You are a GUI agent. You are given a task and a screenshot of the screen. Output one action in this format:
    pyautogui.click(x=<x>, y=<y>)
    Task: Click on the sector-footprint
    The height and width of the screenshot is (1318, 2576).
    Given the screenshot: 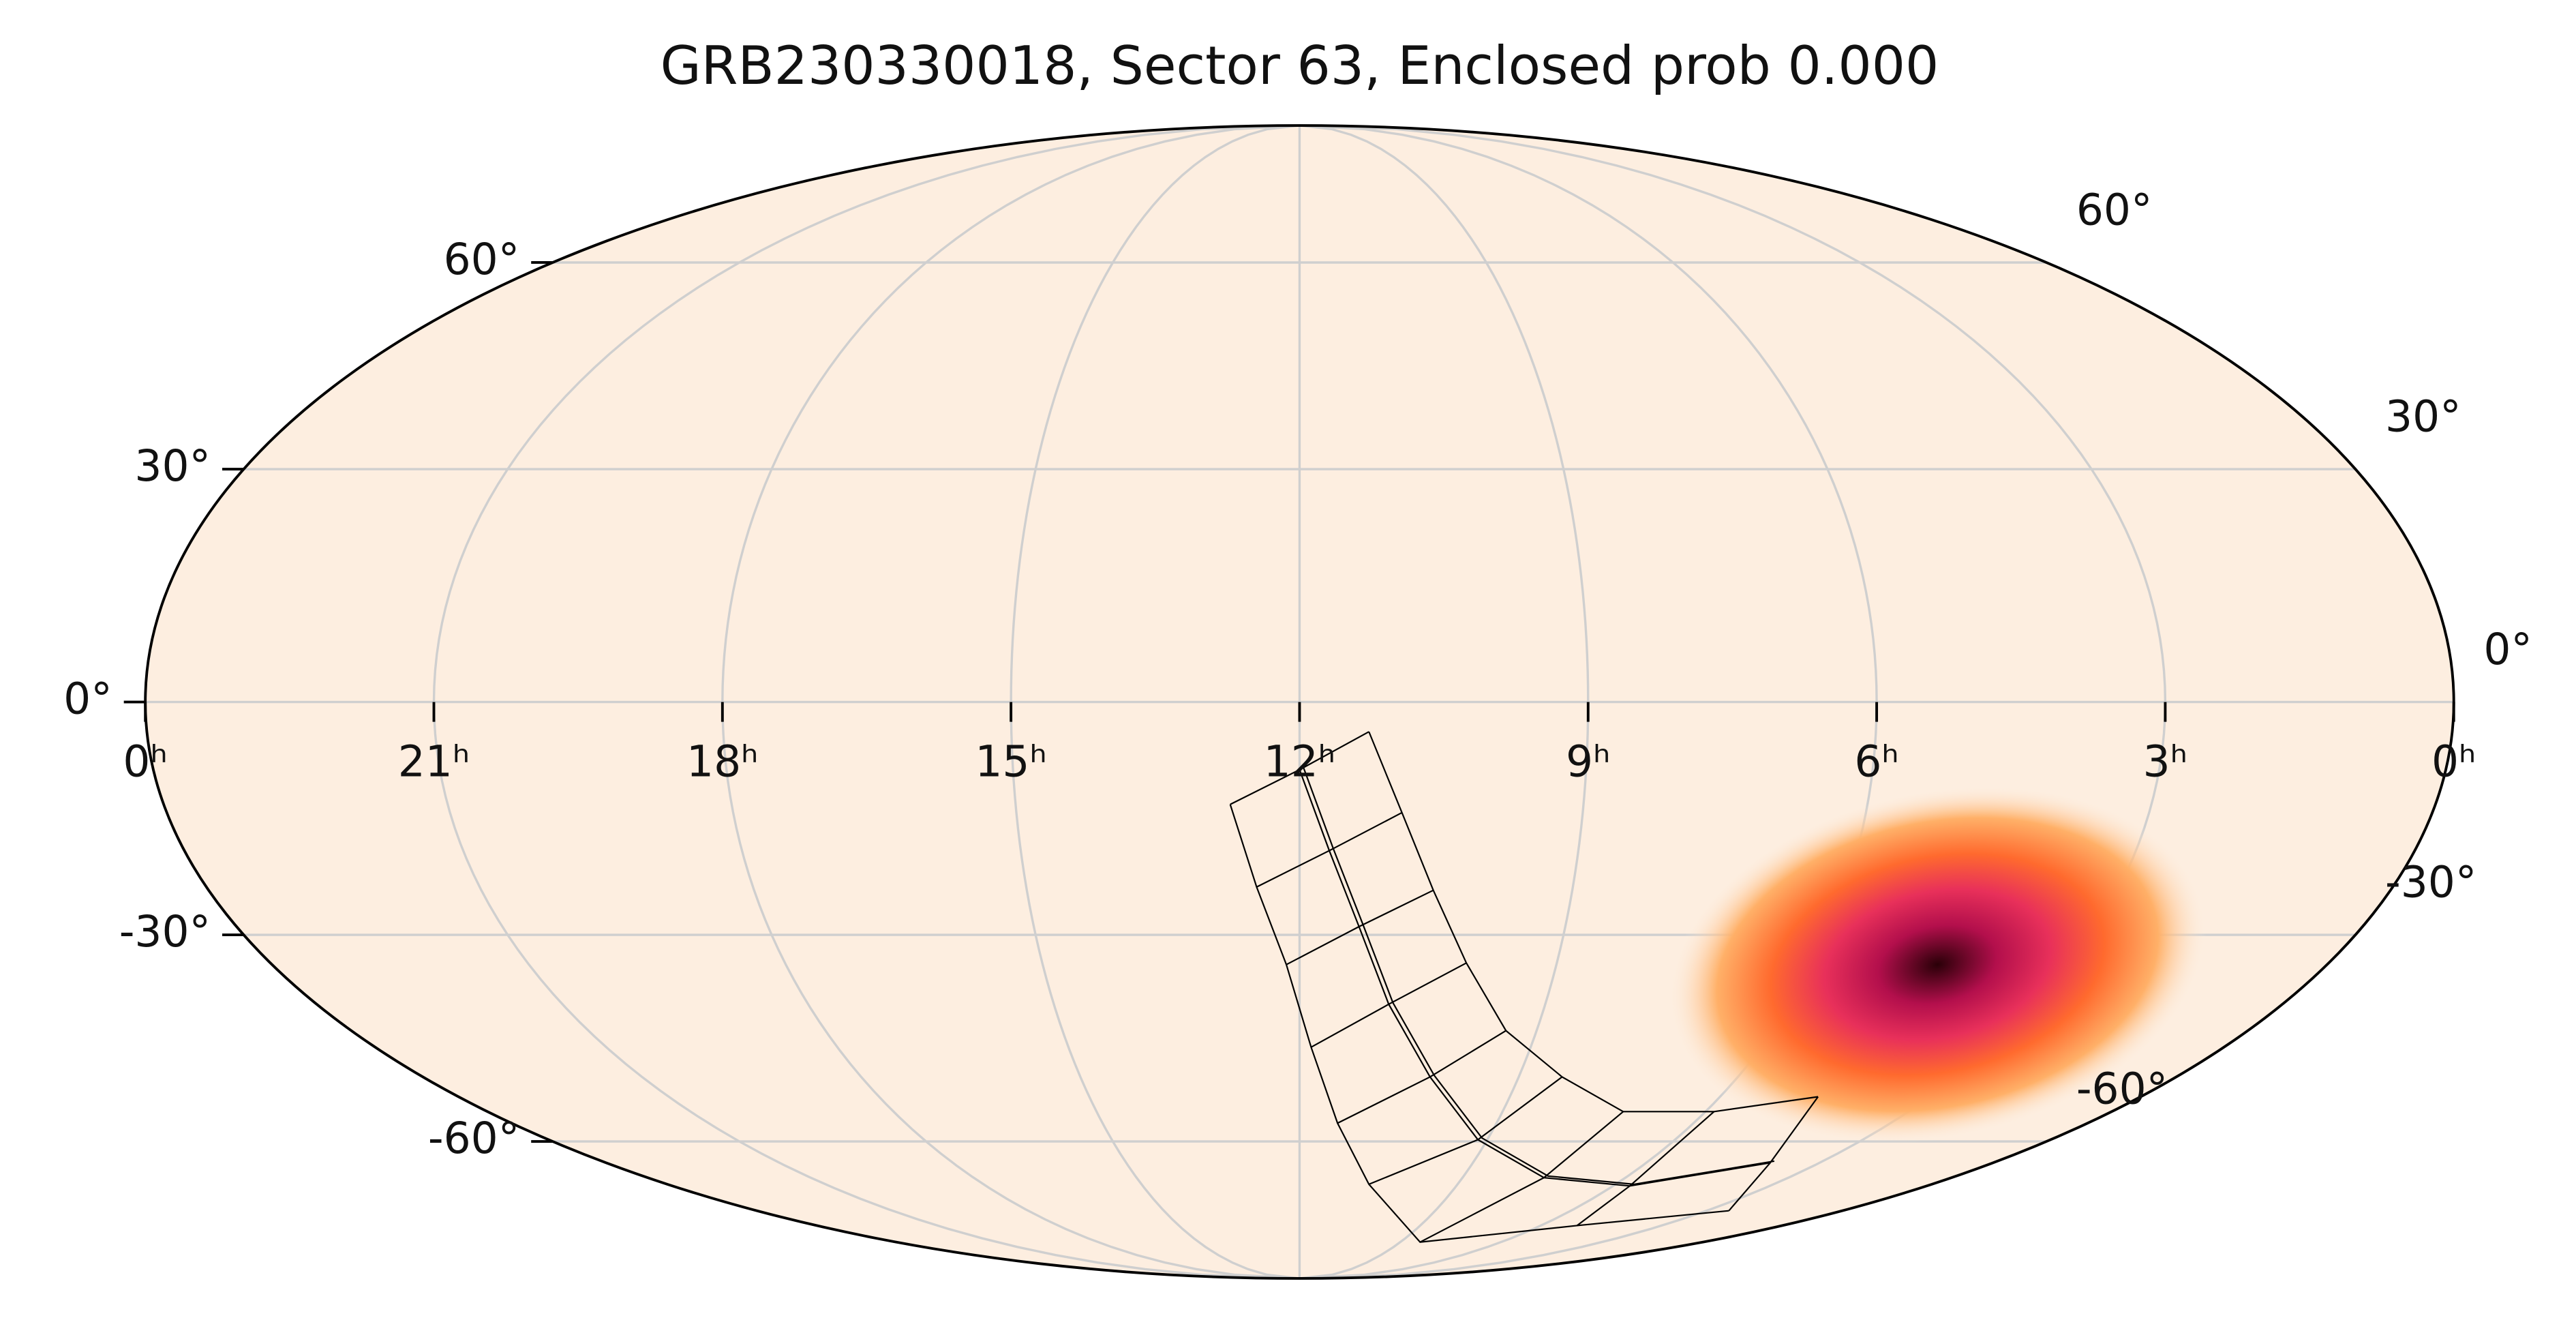 What is the action you would take?
    pyautogui.click(x=1524, y=987)
    